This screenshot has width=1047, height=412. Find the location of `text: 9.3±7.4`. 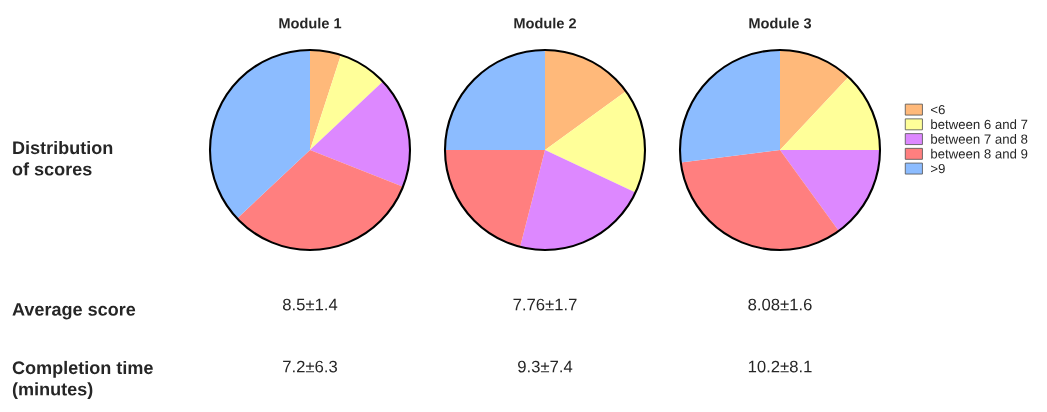

text: 9.3±7.4 is located at coordinates (545, 366).